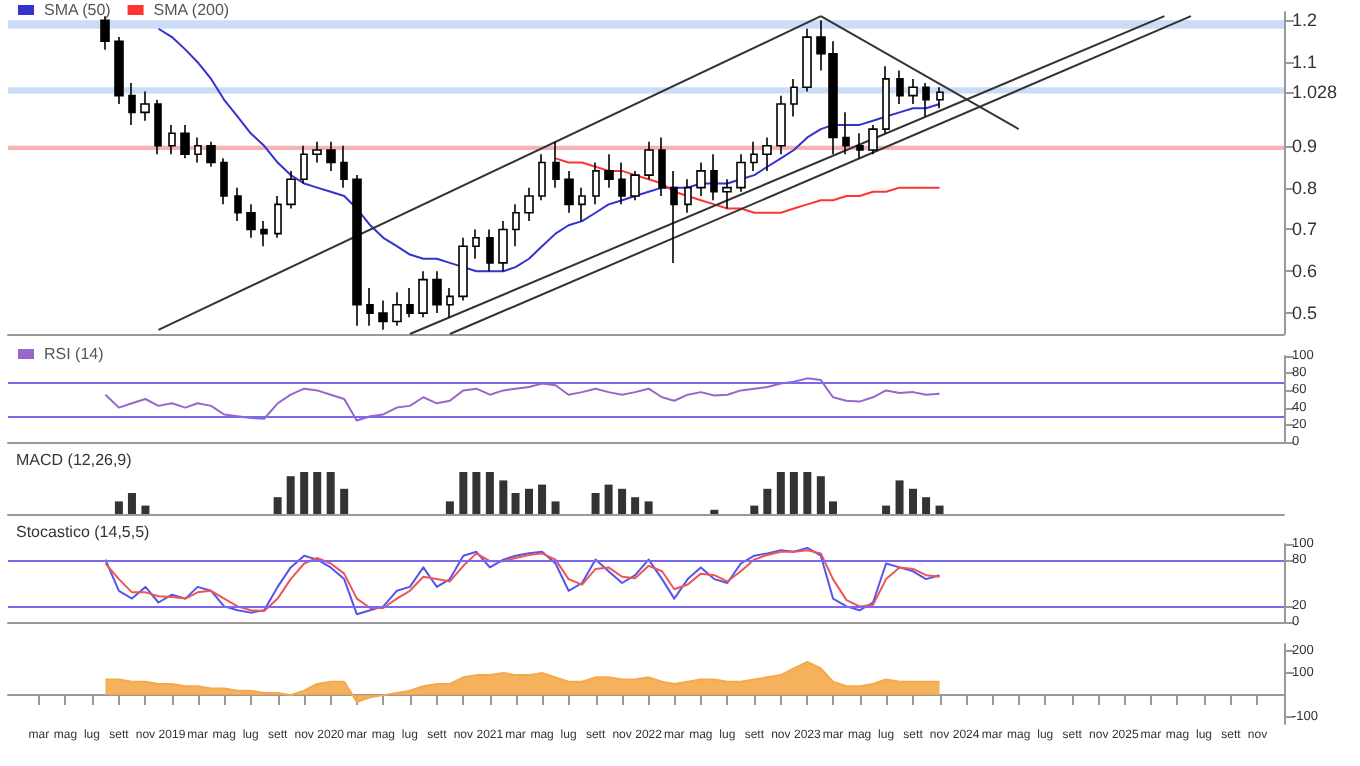 This screenshot has height=766, width=1360. I want to click on legend-label: RSI (14), so click(74, 354).